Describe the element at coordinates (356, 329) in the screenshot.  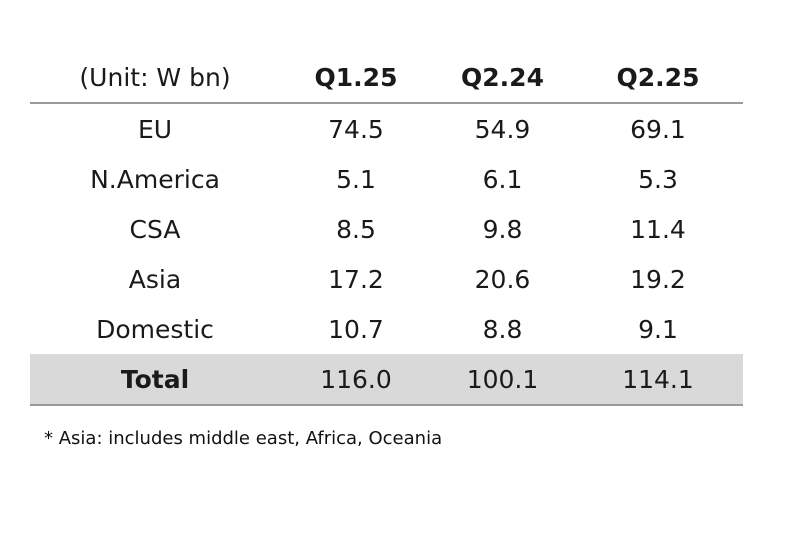
I see `table-cell: 10.7` at that location.